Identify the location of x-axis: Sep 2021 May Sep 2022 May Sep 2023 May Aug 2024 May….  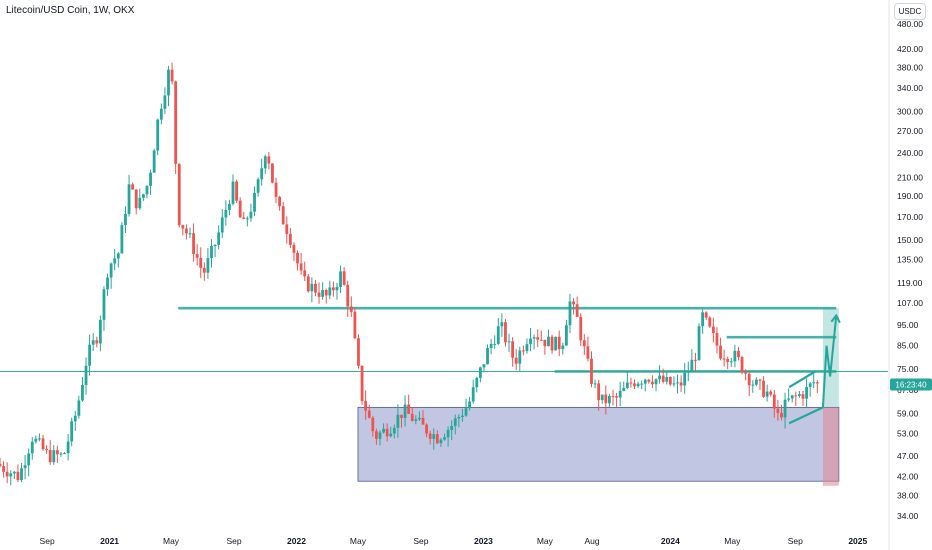
(454, 541).